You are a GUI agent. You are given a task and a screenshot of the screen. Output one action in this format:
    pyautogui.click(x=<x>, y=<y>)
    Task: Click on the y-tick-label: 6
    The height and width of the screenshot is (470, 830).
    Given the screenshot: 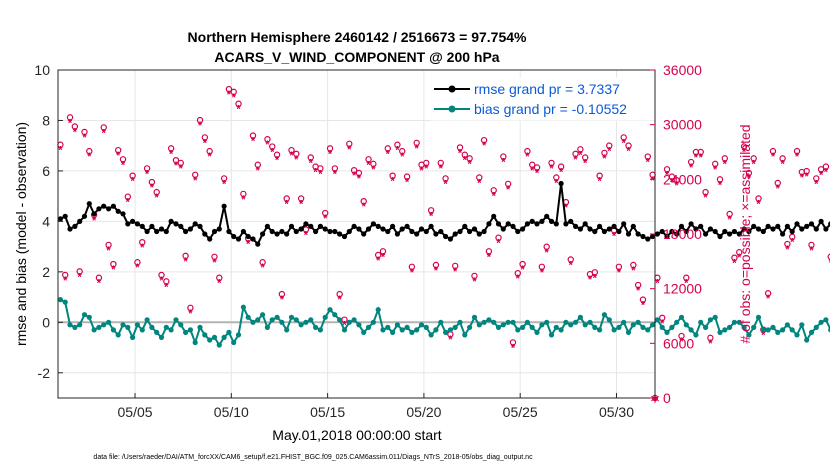 What is the action you would take?
    pyautogui.click(x=46, y=171)
    